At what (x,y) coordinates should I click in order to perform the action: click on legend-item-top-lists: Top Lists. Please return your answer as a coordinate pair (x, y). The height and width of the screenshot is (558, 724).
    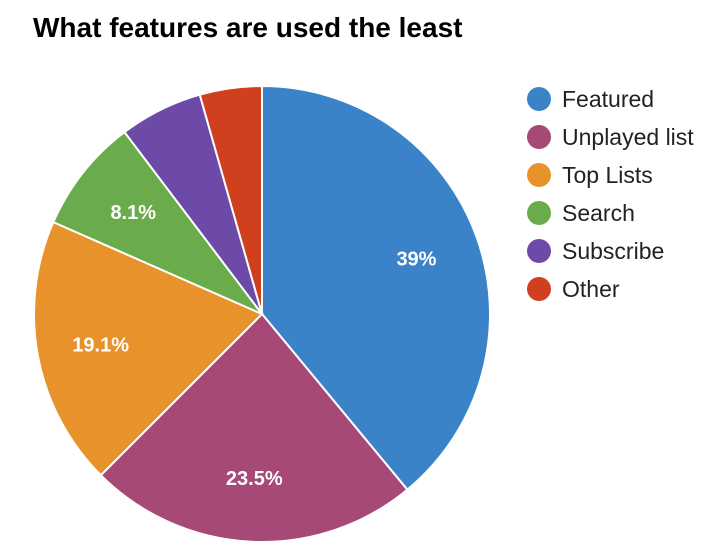
    Looking at the image, I should click on (610, 175).